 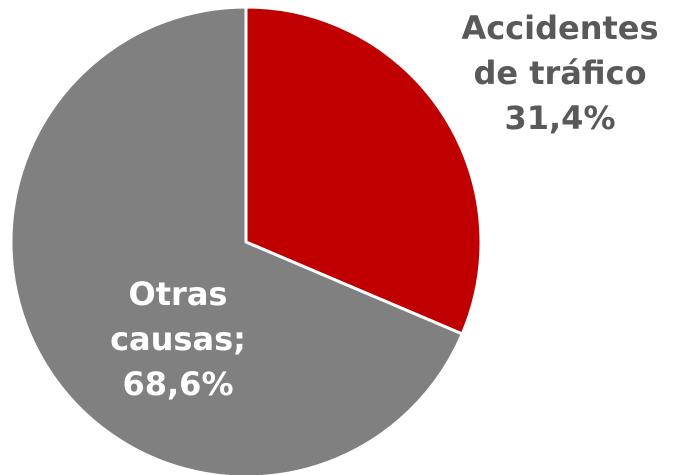 I want to click on slice-label: Otras causas; 68,6%, so click(x=178, y=339).